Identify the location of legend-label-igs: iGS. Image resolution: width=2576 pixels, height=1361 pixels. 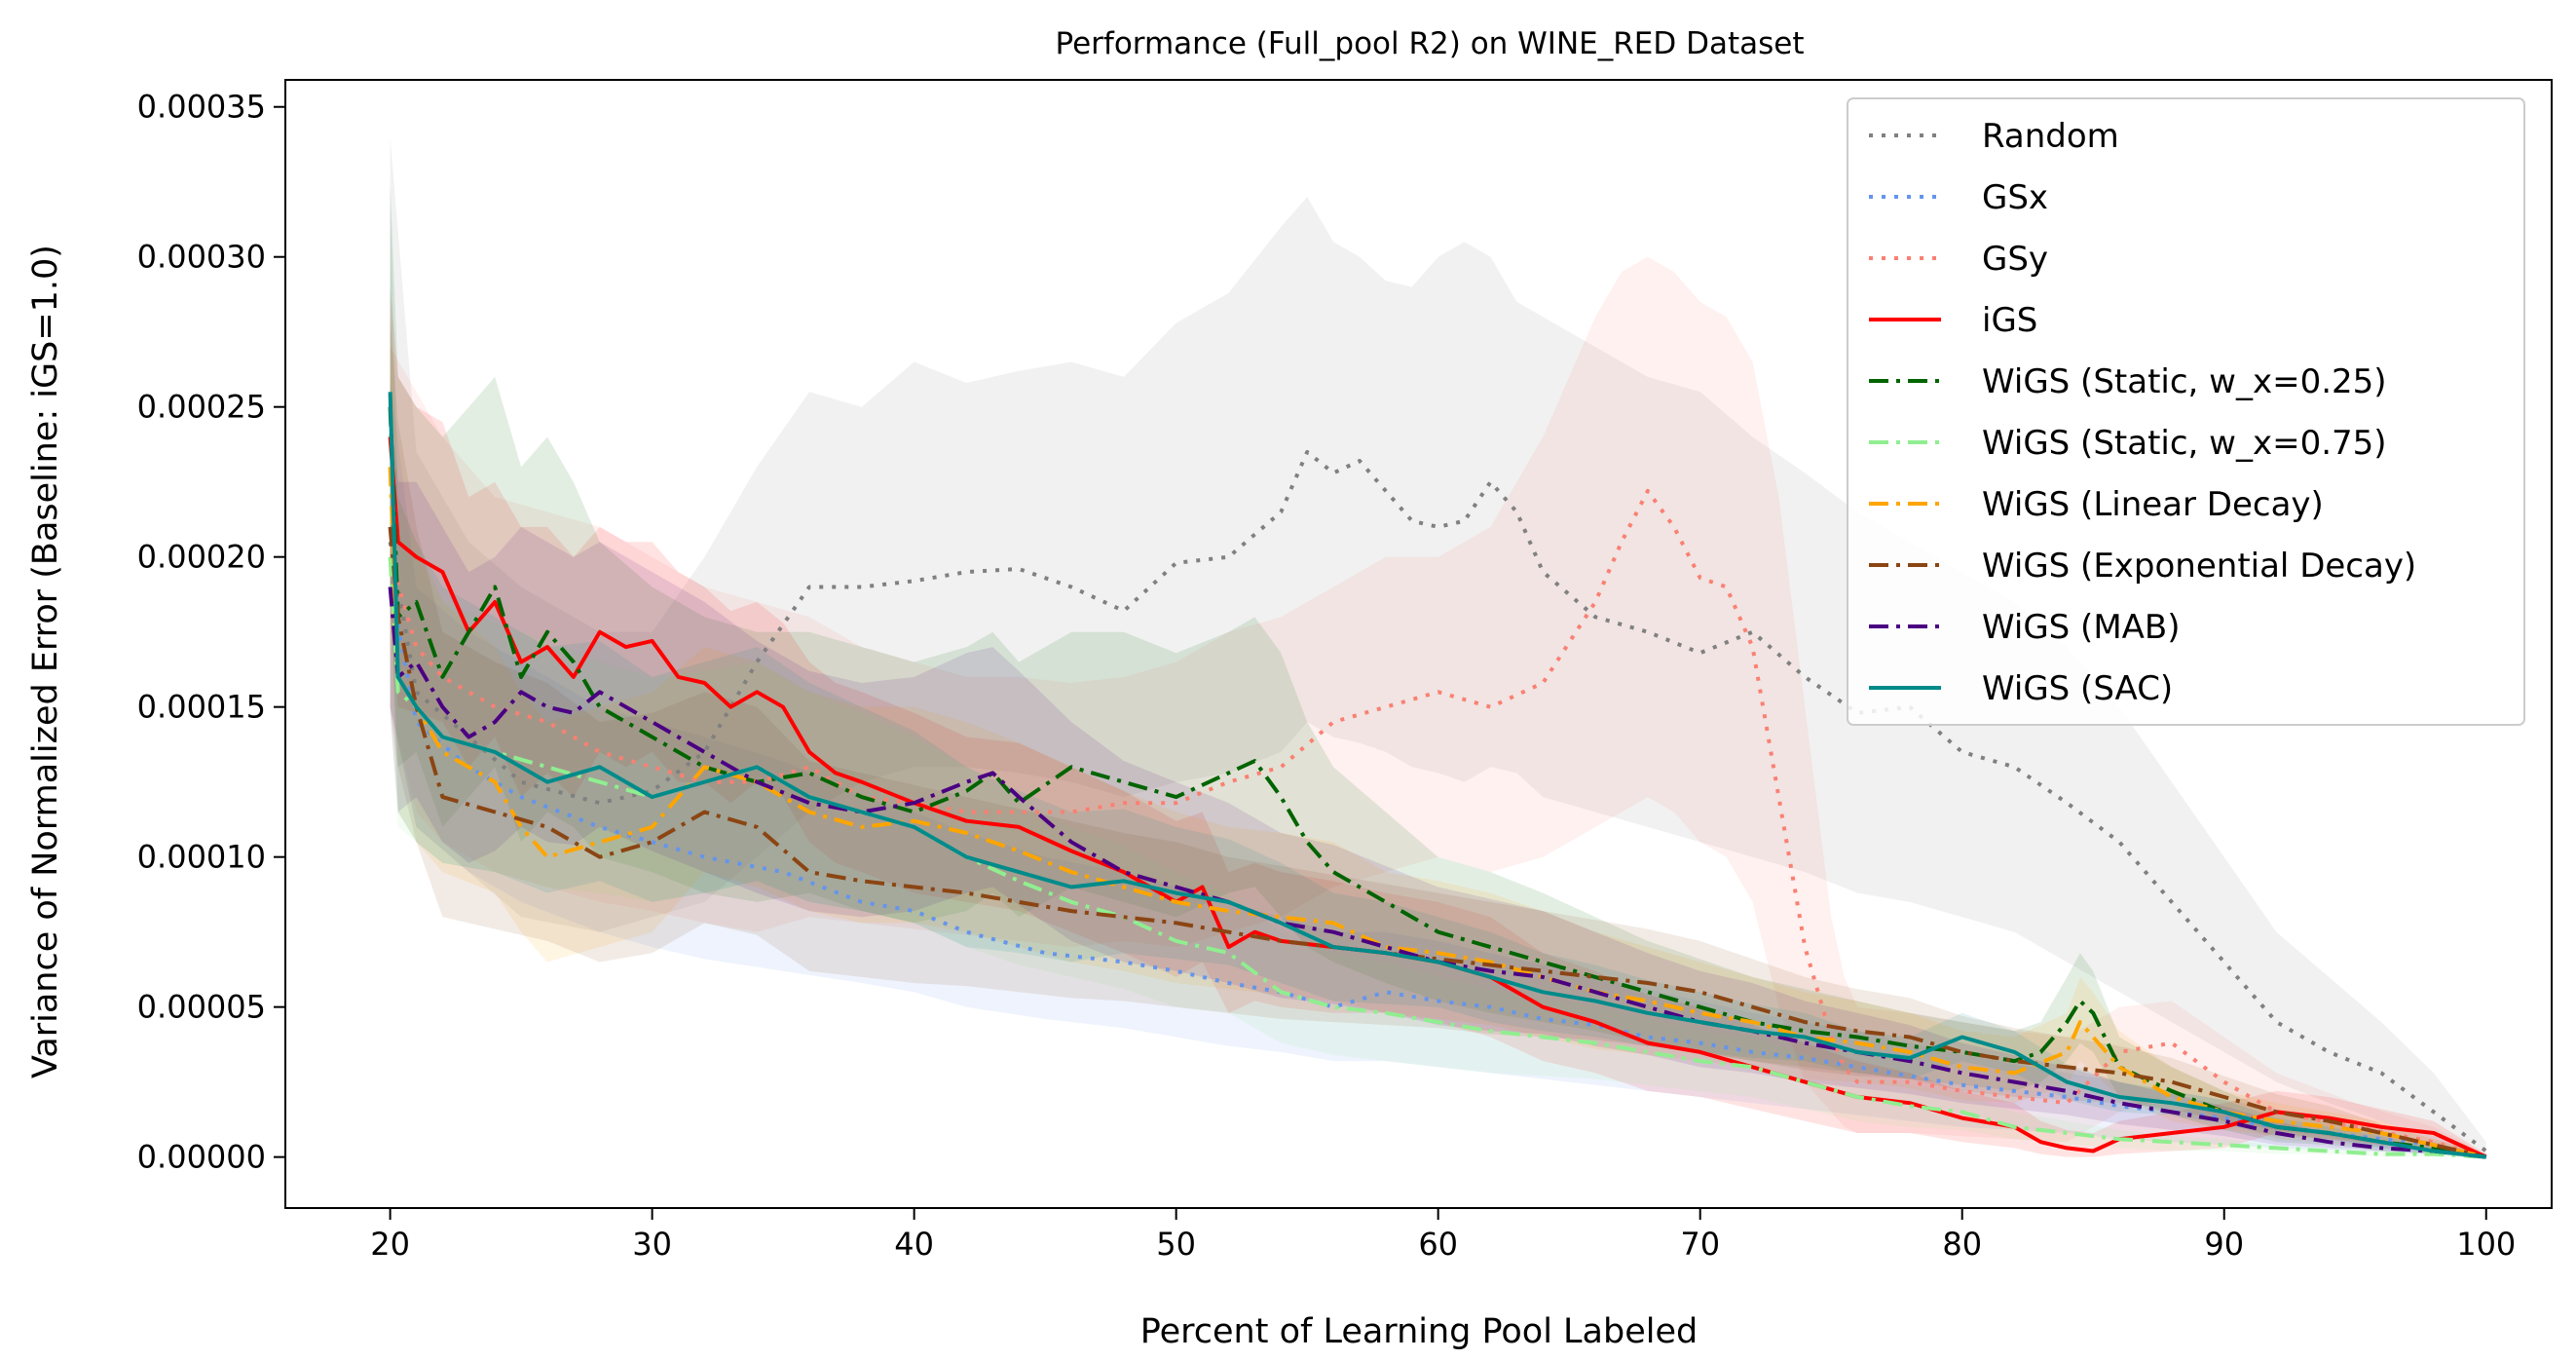
(2009, 320).